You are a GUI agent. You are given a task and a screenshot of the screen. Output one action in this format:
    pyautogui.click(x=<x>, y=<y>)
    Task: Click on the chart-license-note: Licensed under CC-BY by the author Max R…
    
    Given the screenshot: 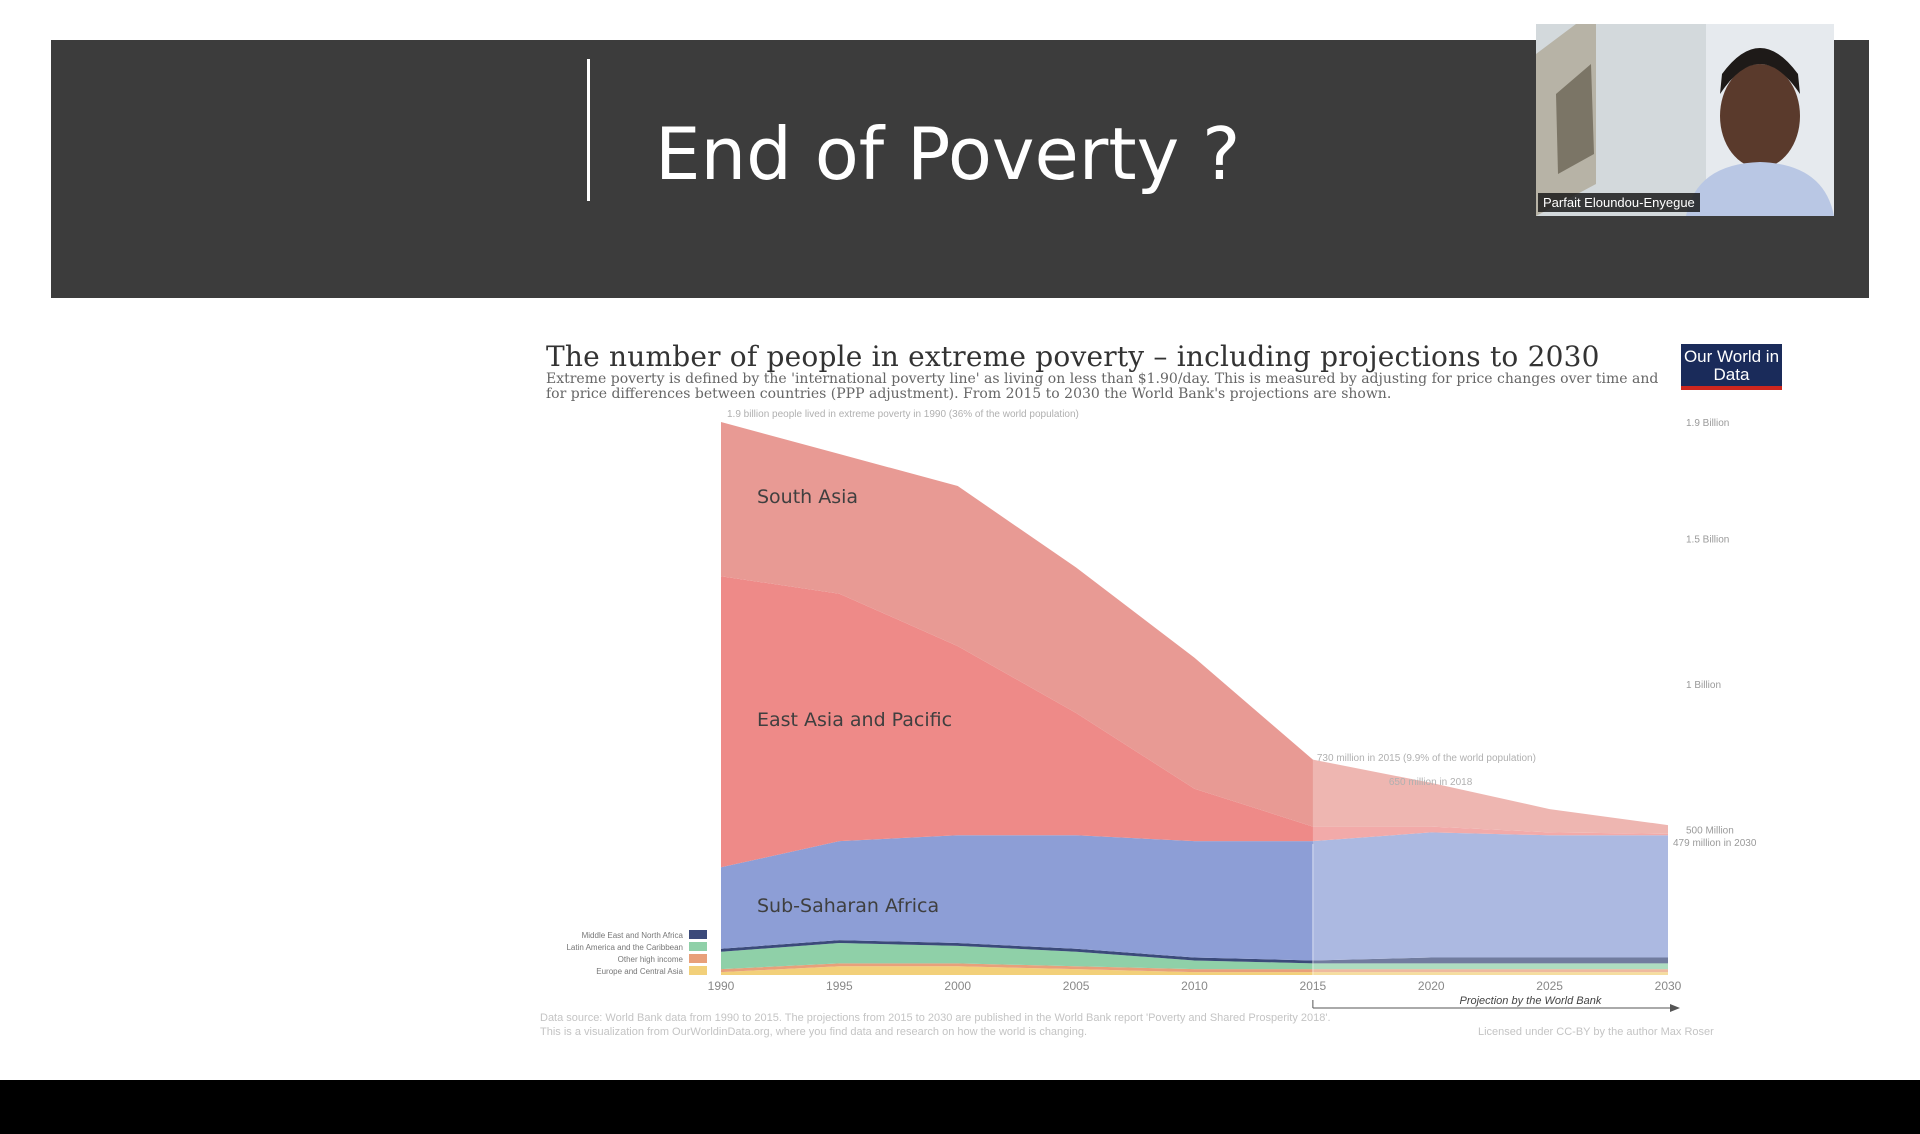 What is the action you would take?
    pyautogui.click(x=1596, y=1032)
    